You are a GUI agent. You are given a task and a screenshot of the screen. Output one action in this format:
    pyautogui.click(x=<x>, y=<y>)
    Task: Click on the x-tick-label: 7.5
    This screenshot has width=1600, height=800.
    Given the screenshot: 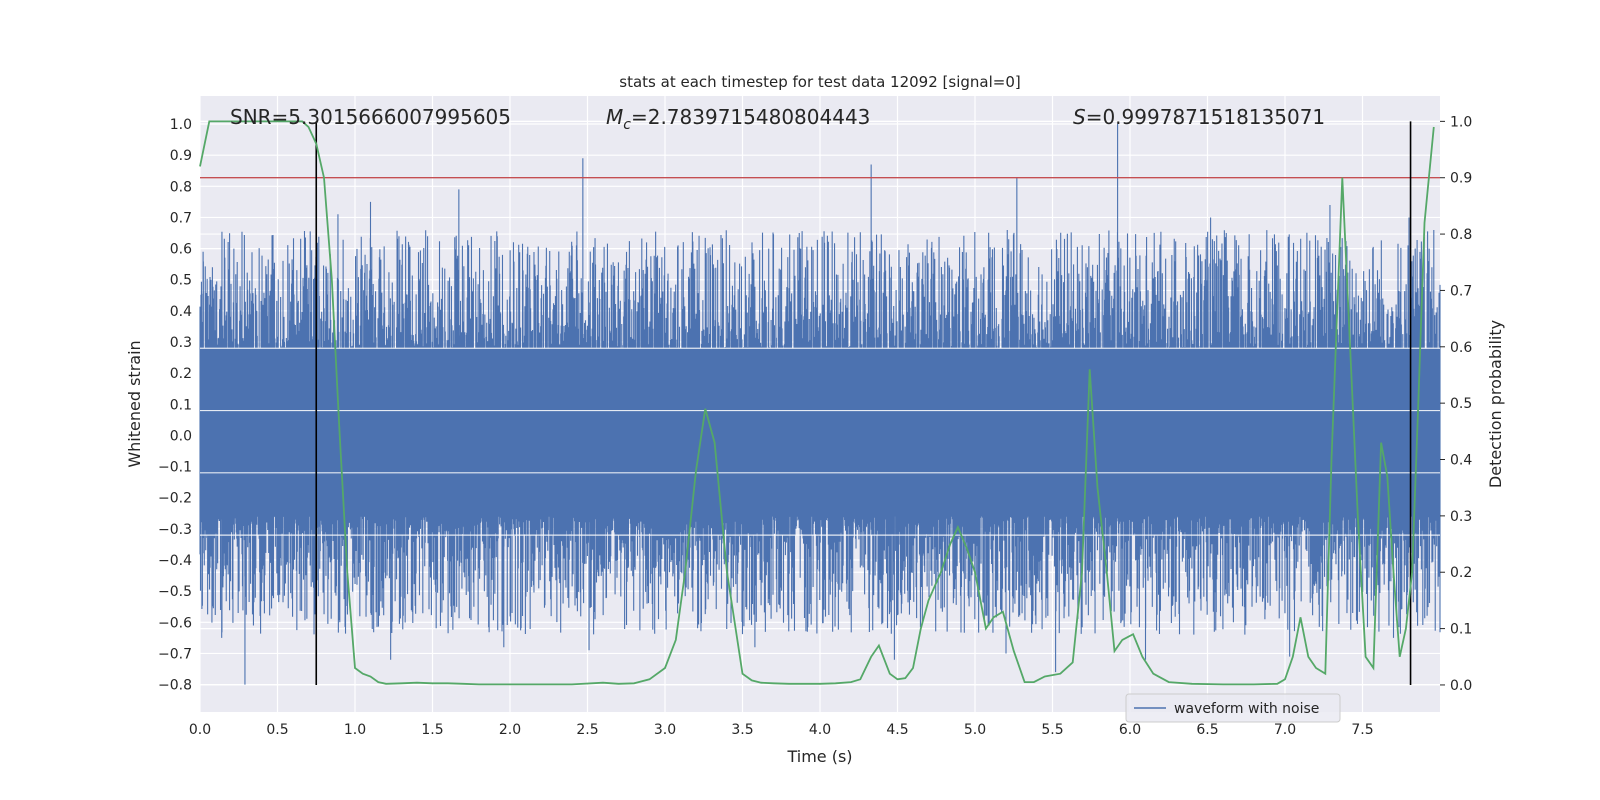 What is the action you would take?
    pyautogui.click(x=1362, y=730)
    